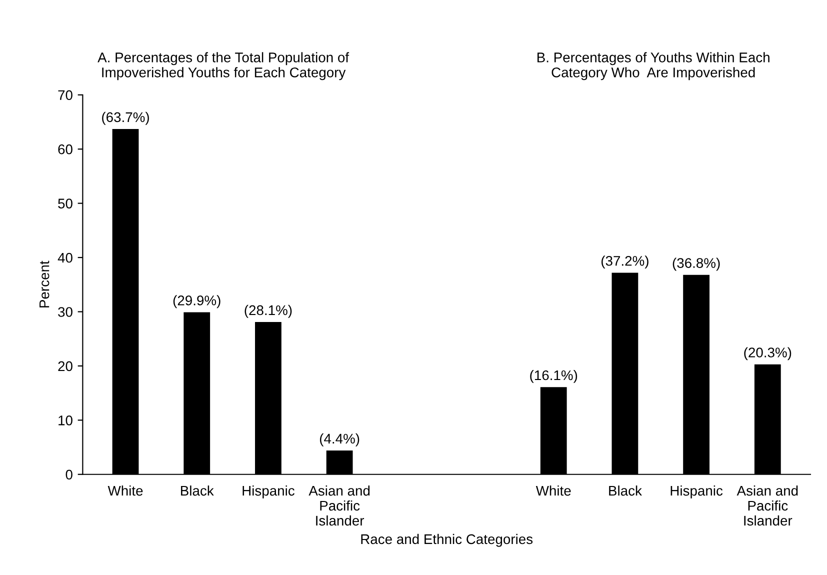  I want to click on y-tick-label: 40, so click(65, 257).